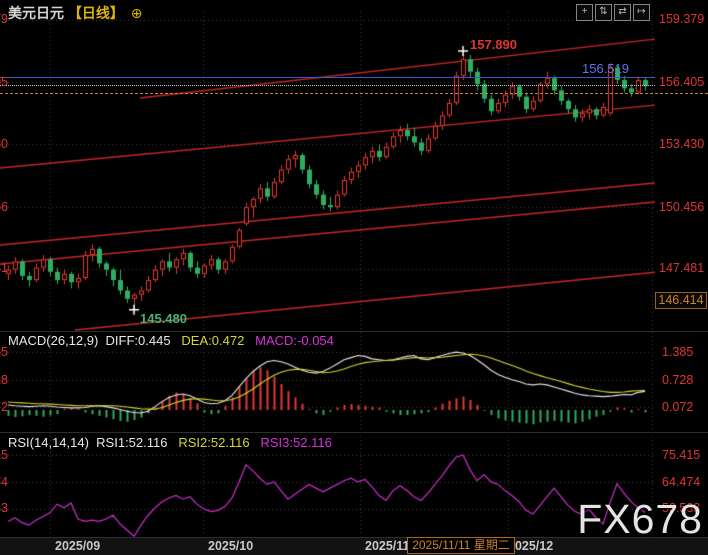 The height and width of the screenshot is (555, 708). What do you see at coordinates (387, 546) in the screenshot?
I see `time-axis-label: 2025/11` at bounding box center [387, 546].